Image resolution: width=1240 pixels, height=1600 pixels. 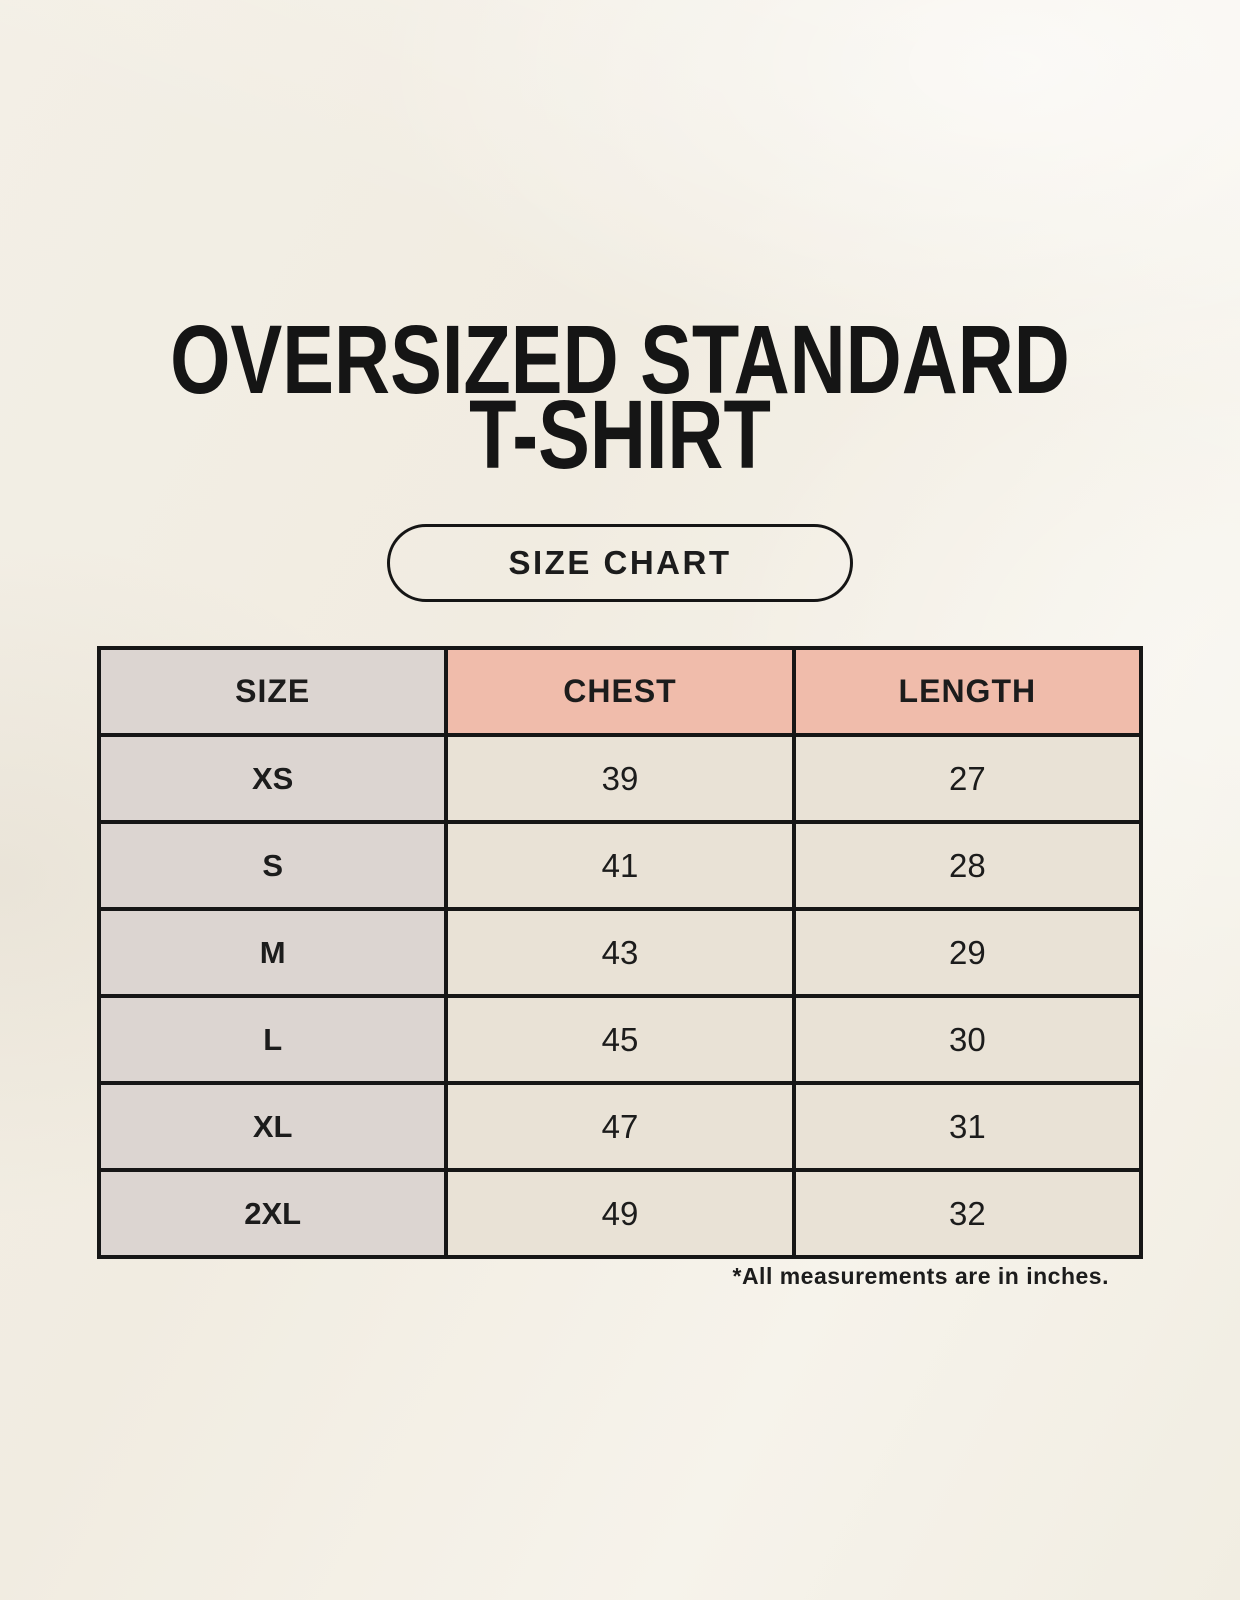 I want to click on length-value: 29, so click(x=967, y=952).